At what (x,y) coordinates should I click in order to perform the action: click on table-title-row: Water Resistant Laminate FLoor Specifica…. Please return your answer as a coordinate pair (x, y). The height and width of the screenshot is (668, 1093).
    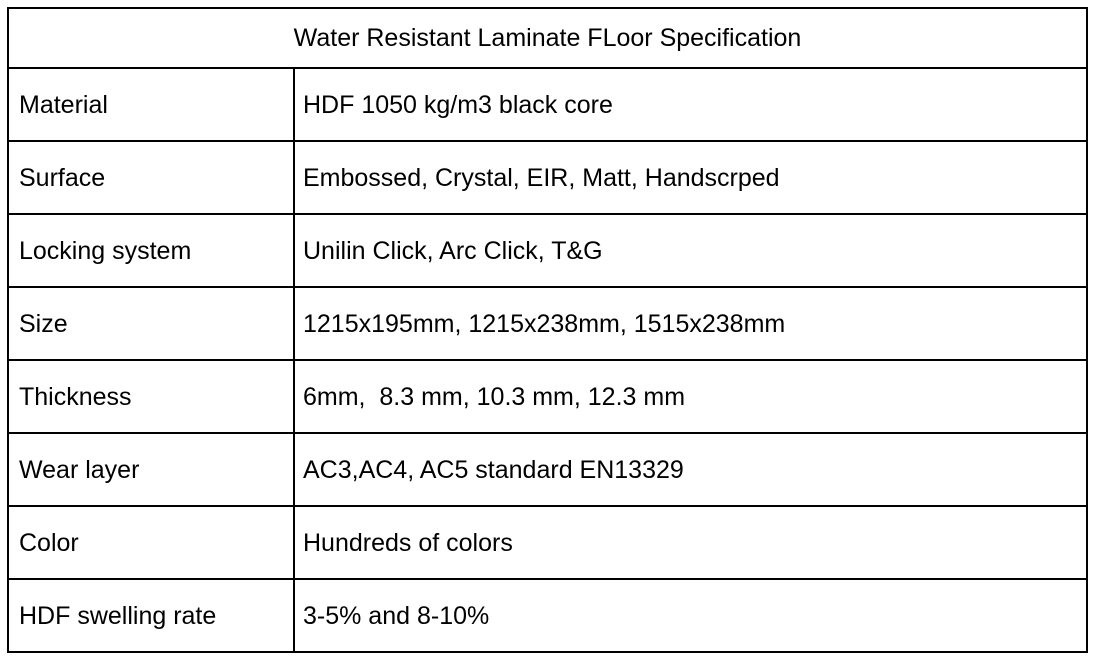
    Looking at the image, I should click on (547, 38).